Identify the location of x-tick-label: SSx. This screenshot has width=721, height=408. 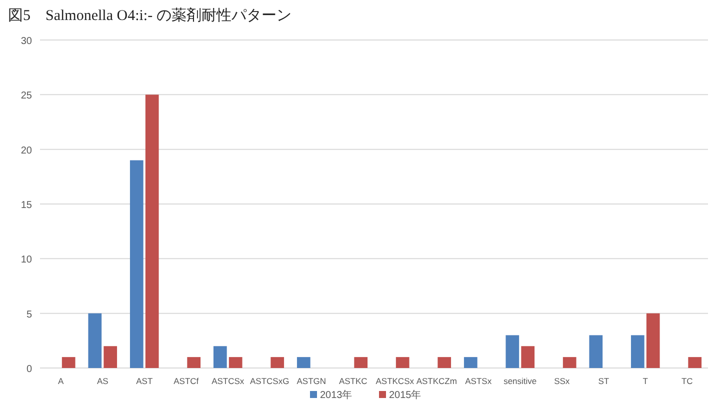
(562, 381).